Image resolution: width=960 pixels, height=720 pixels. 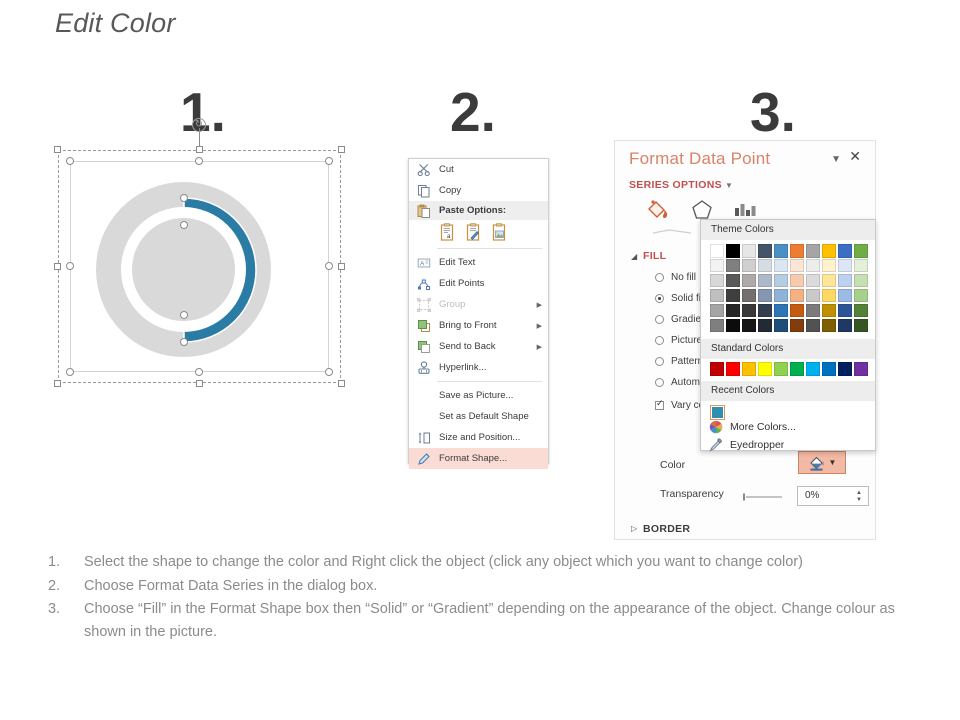 What do you see at coordinates (729, 185) in the screenshot?
I see `series-options-caret-icon: ▼` at bounding box center [729, 185].